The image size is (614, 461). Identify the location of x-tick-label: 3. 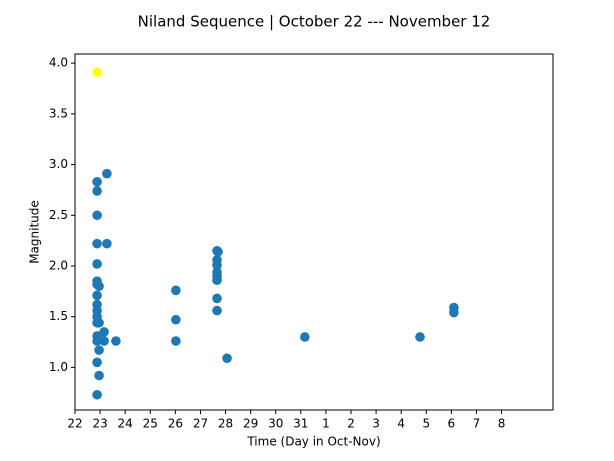
(376, 424).